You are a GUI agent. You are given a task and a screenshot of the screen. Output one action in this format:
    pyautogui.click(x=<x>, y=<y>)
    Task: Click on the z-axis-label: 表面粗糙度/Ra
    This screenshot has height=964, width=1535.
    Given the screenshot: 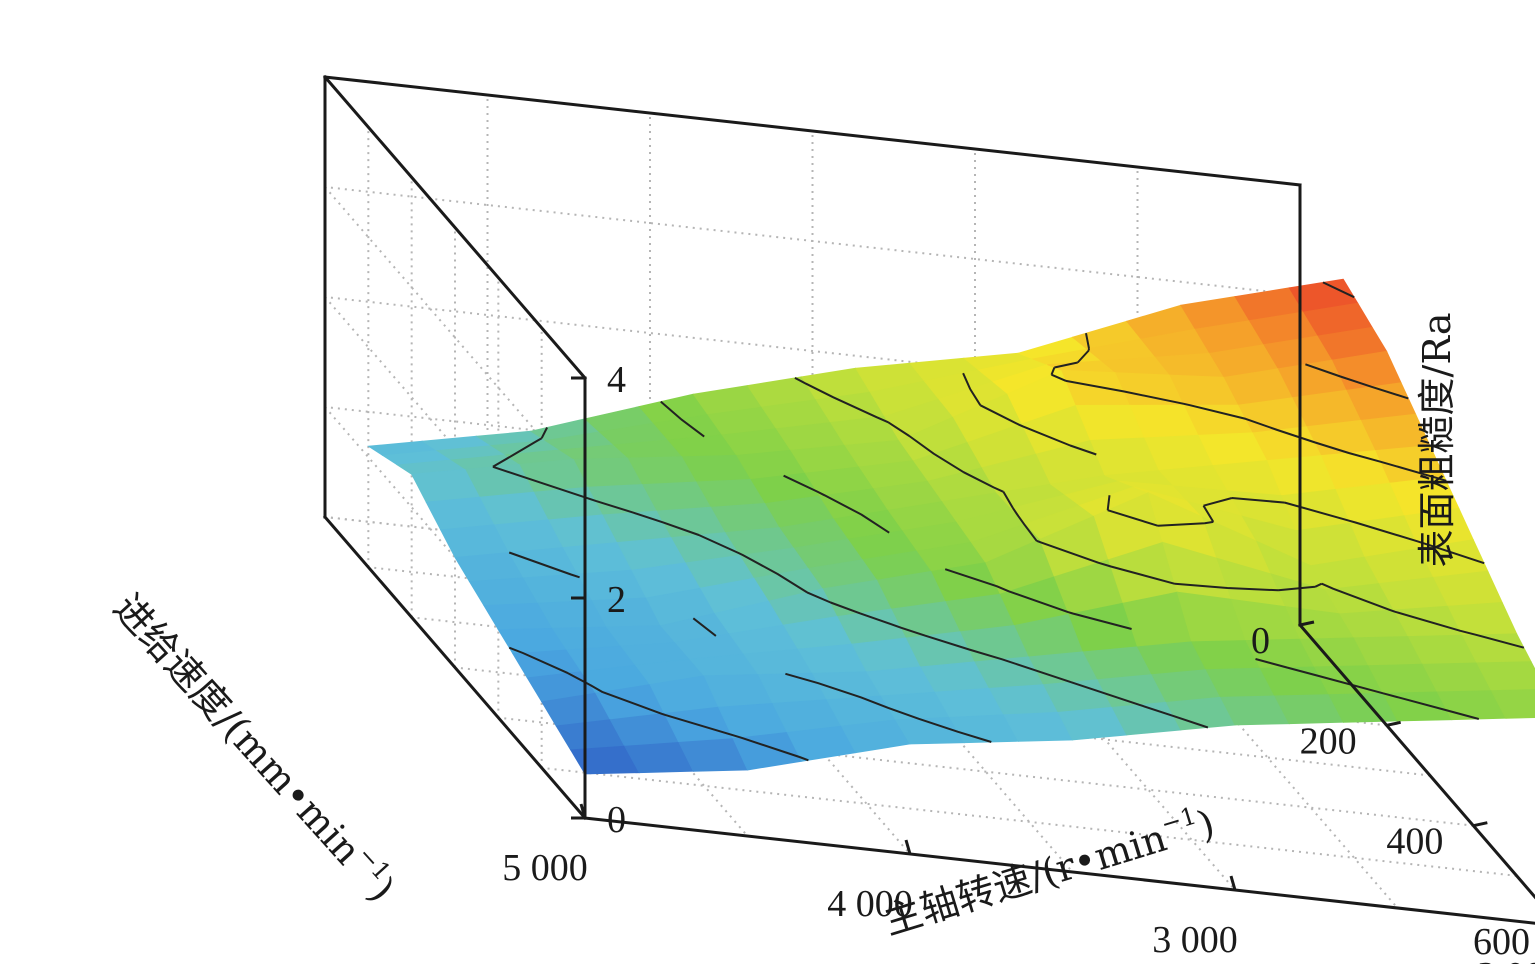 What is the action you would take?
    pyautogui.click(x=1437, y=440)
    